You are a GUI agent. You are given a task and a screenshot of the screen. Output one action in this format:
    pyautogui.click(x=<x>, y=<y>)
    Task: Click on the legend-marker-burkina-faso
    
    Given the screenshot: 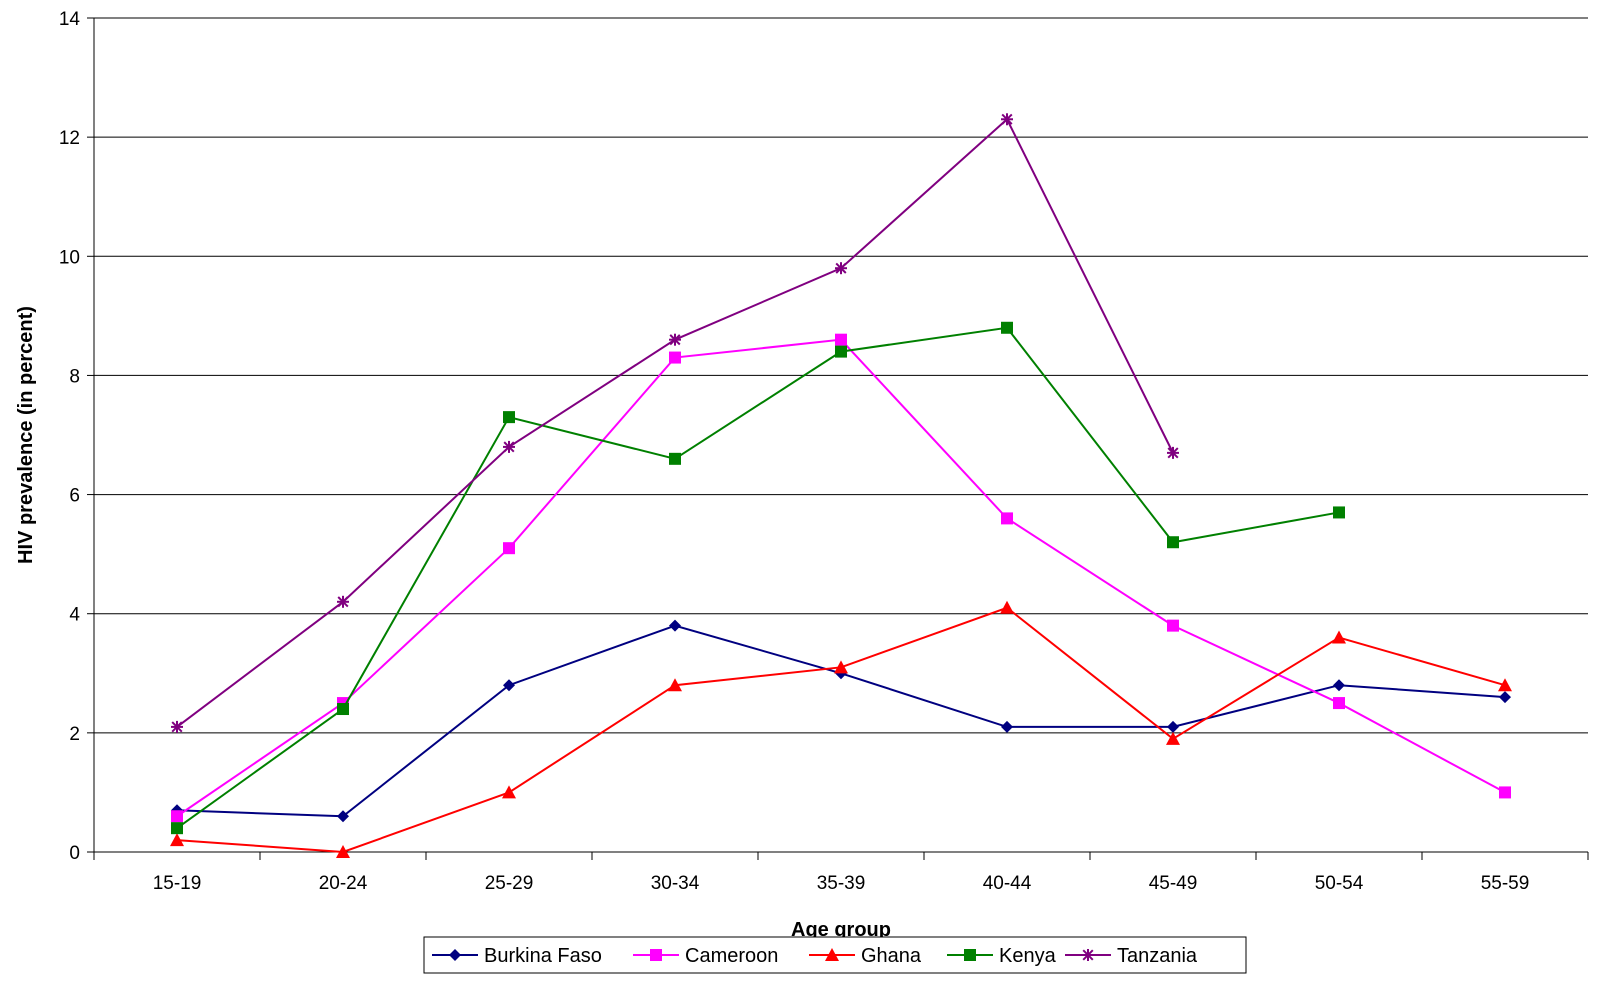 What is the action you would take?
    pyautogui.click(x=455, y=955)
    